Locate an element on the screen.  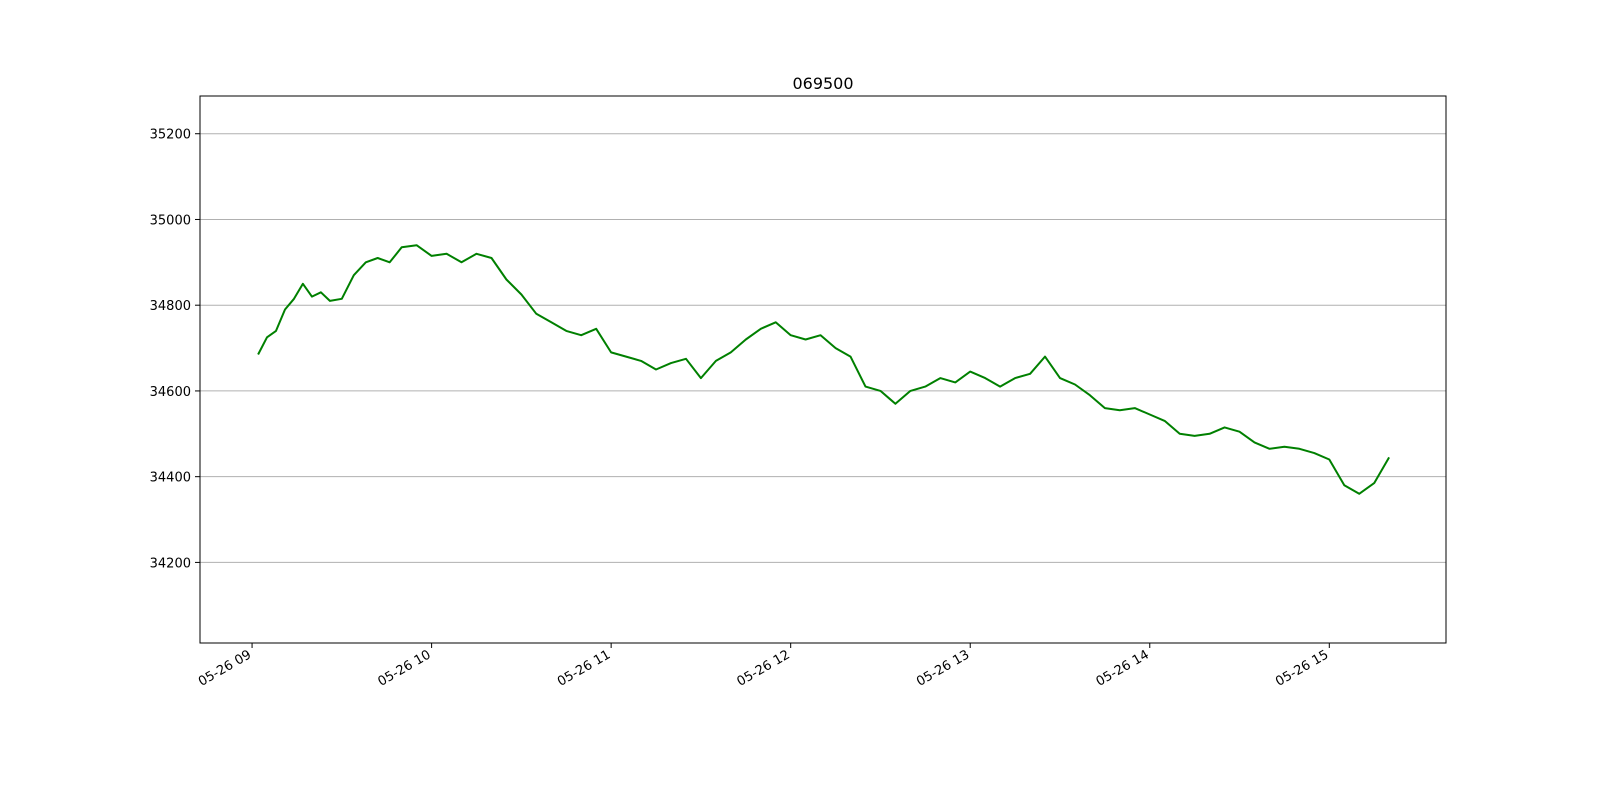
y-tick-label: 35200 is located at coordinates (170, 135).